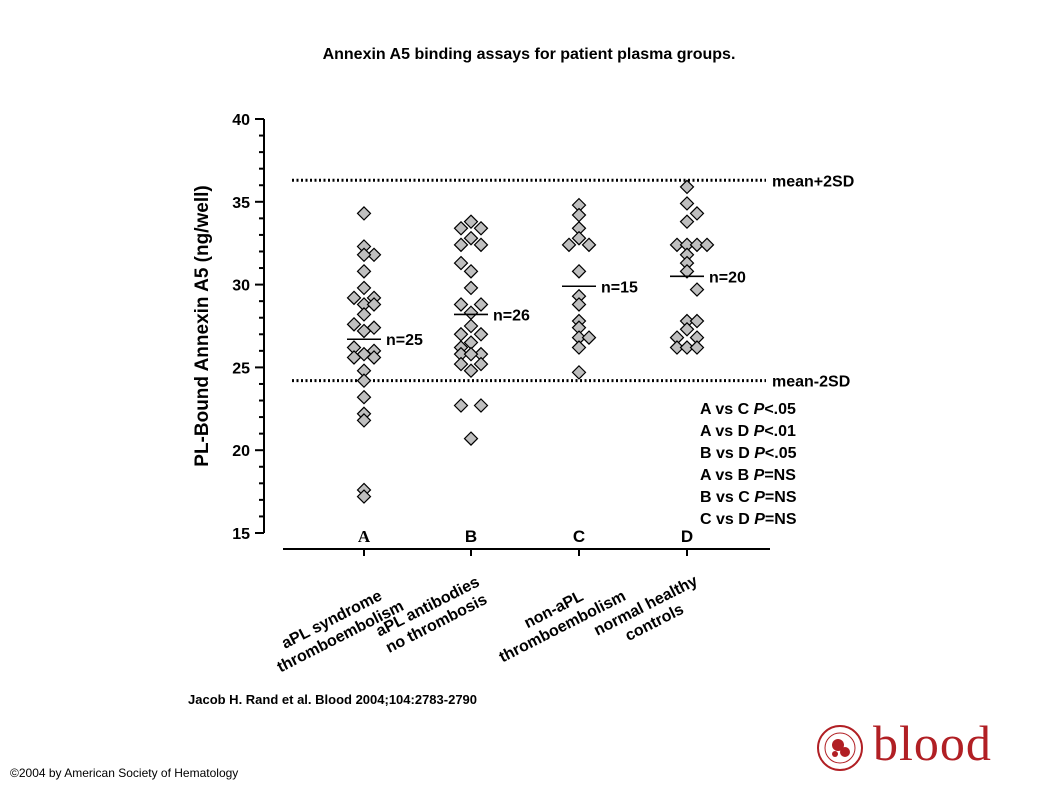 This screenshot has height=793, width=1058. I want to click on group-n-label: n=20, so click(727, 277).